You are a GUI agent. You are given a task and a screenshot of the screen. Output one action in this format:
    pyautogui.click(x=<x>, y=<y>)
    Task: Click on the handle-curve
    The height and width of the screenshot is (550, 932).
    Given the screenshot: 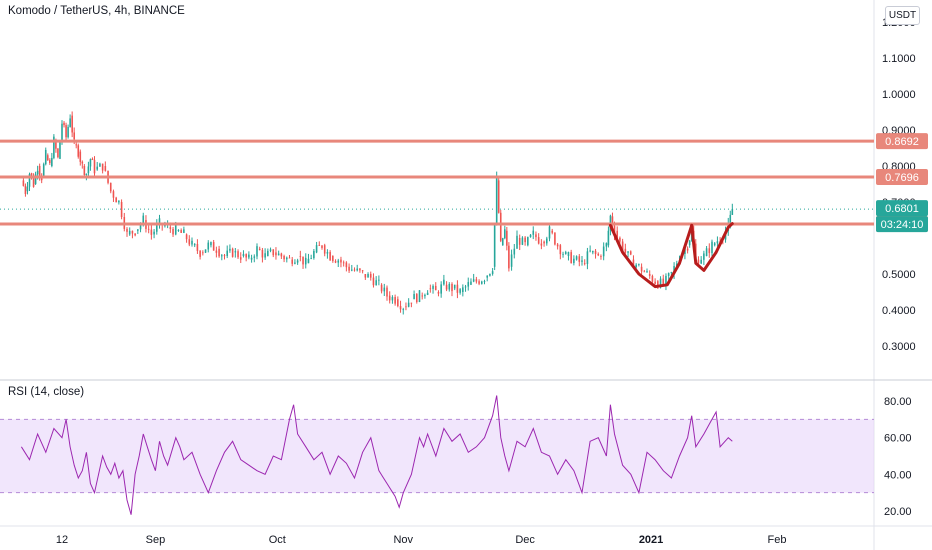 What is the action you would take?
    pyautogui.click(x=712, y=247)
    